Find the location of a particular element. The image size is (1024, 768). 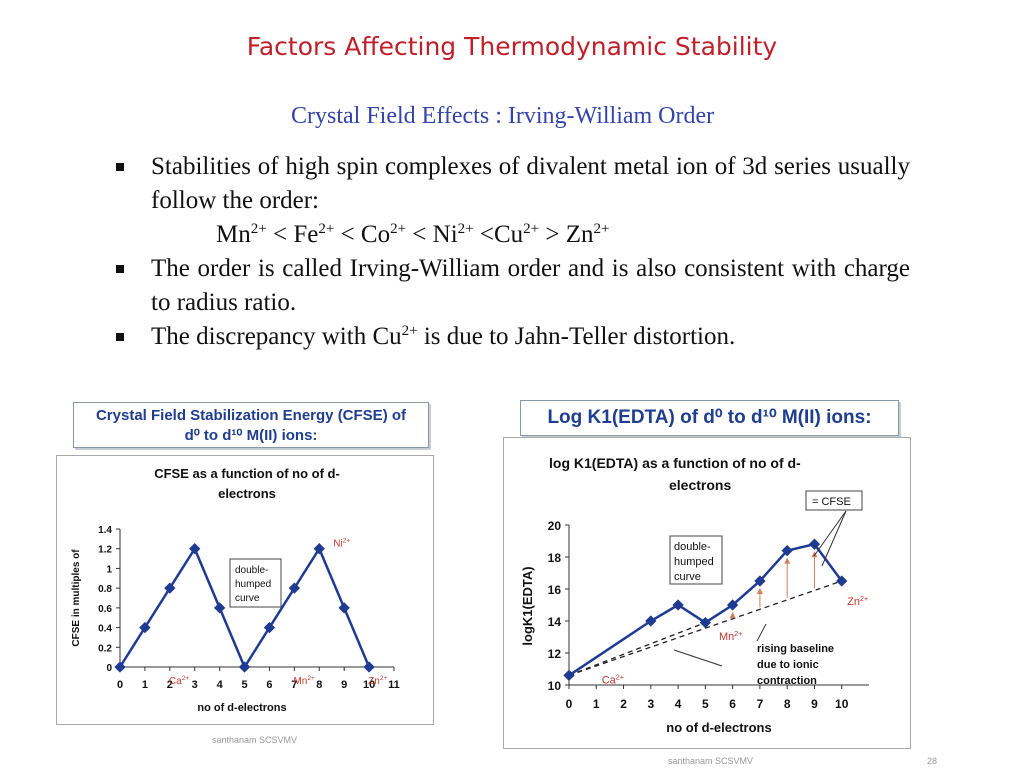

chart-title: log K1(EDTA) as a function of no of d- is located at coordinates (675, 463).